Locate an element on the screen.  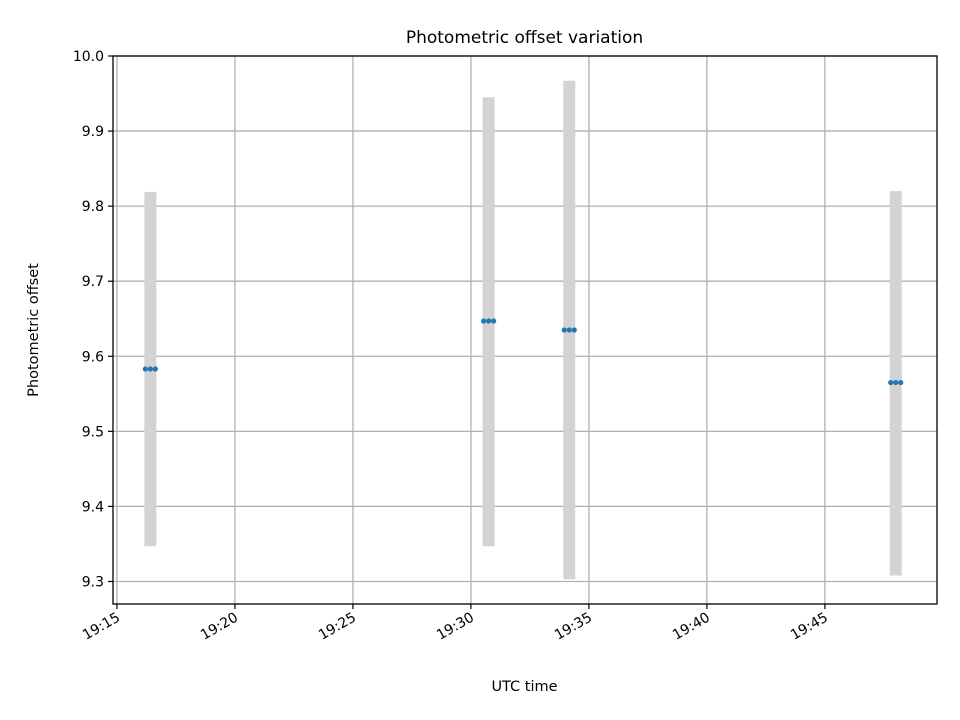
chart-title: Photometric offset variation is located at coordinates (524, 38).